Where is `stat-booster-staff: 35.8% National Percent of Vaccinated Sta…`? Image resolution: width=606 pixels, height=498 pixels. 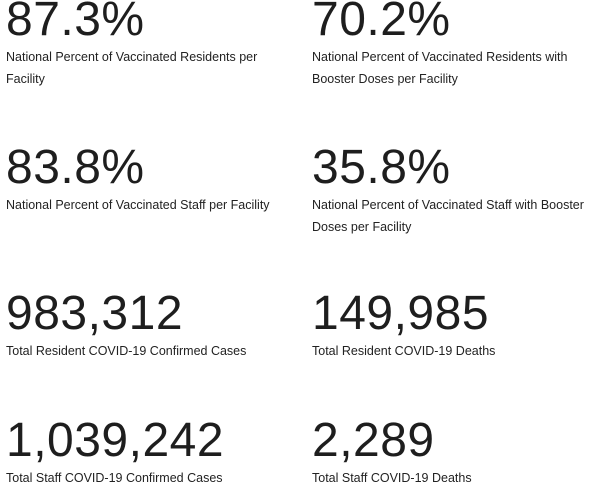 stat-booster-staff: 35.8% National Percent of Vaccinated Sta… is located at coordinates (457, 191).